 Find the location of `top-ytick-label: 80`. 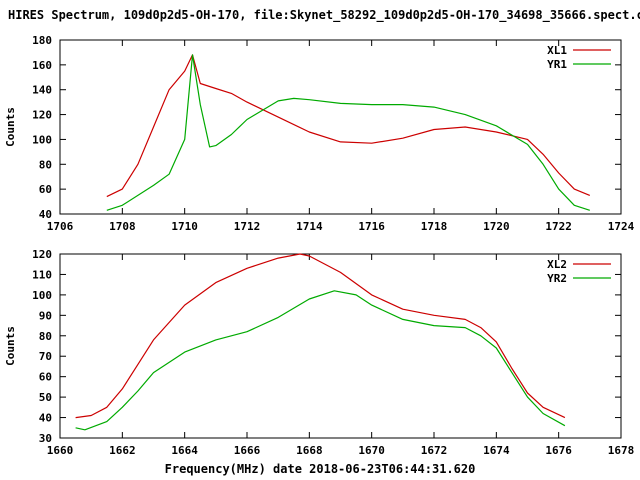

top-ytick-label: 80 is located at coordinates (45, 164).